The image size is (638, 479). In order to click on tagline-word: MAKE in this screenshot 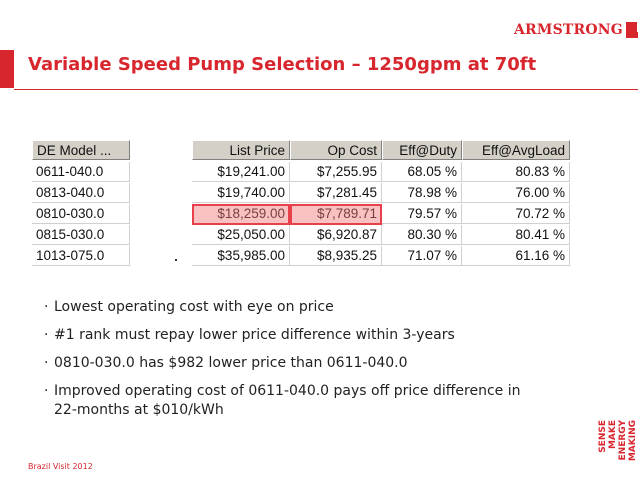, I will do `click(613, 435)`.